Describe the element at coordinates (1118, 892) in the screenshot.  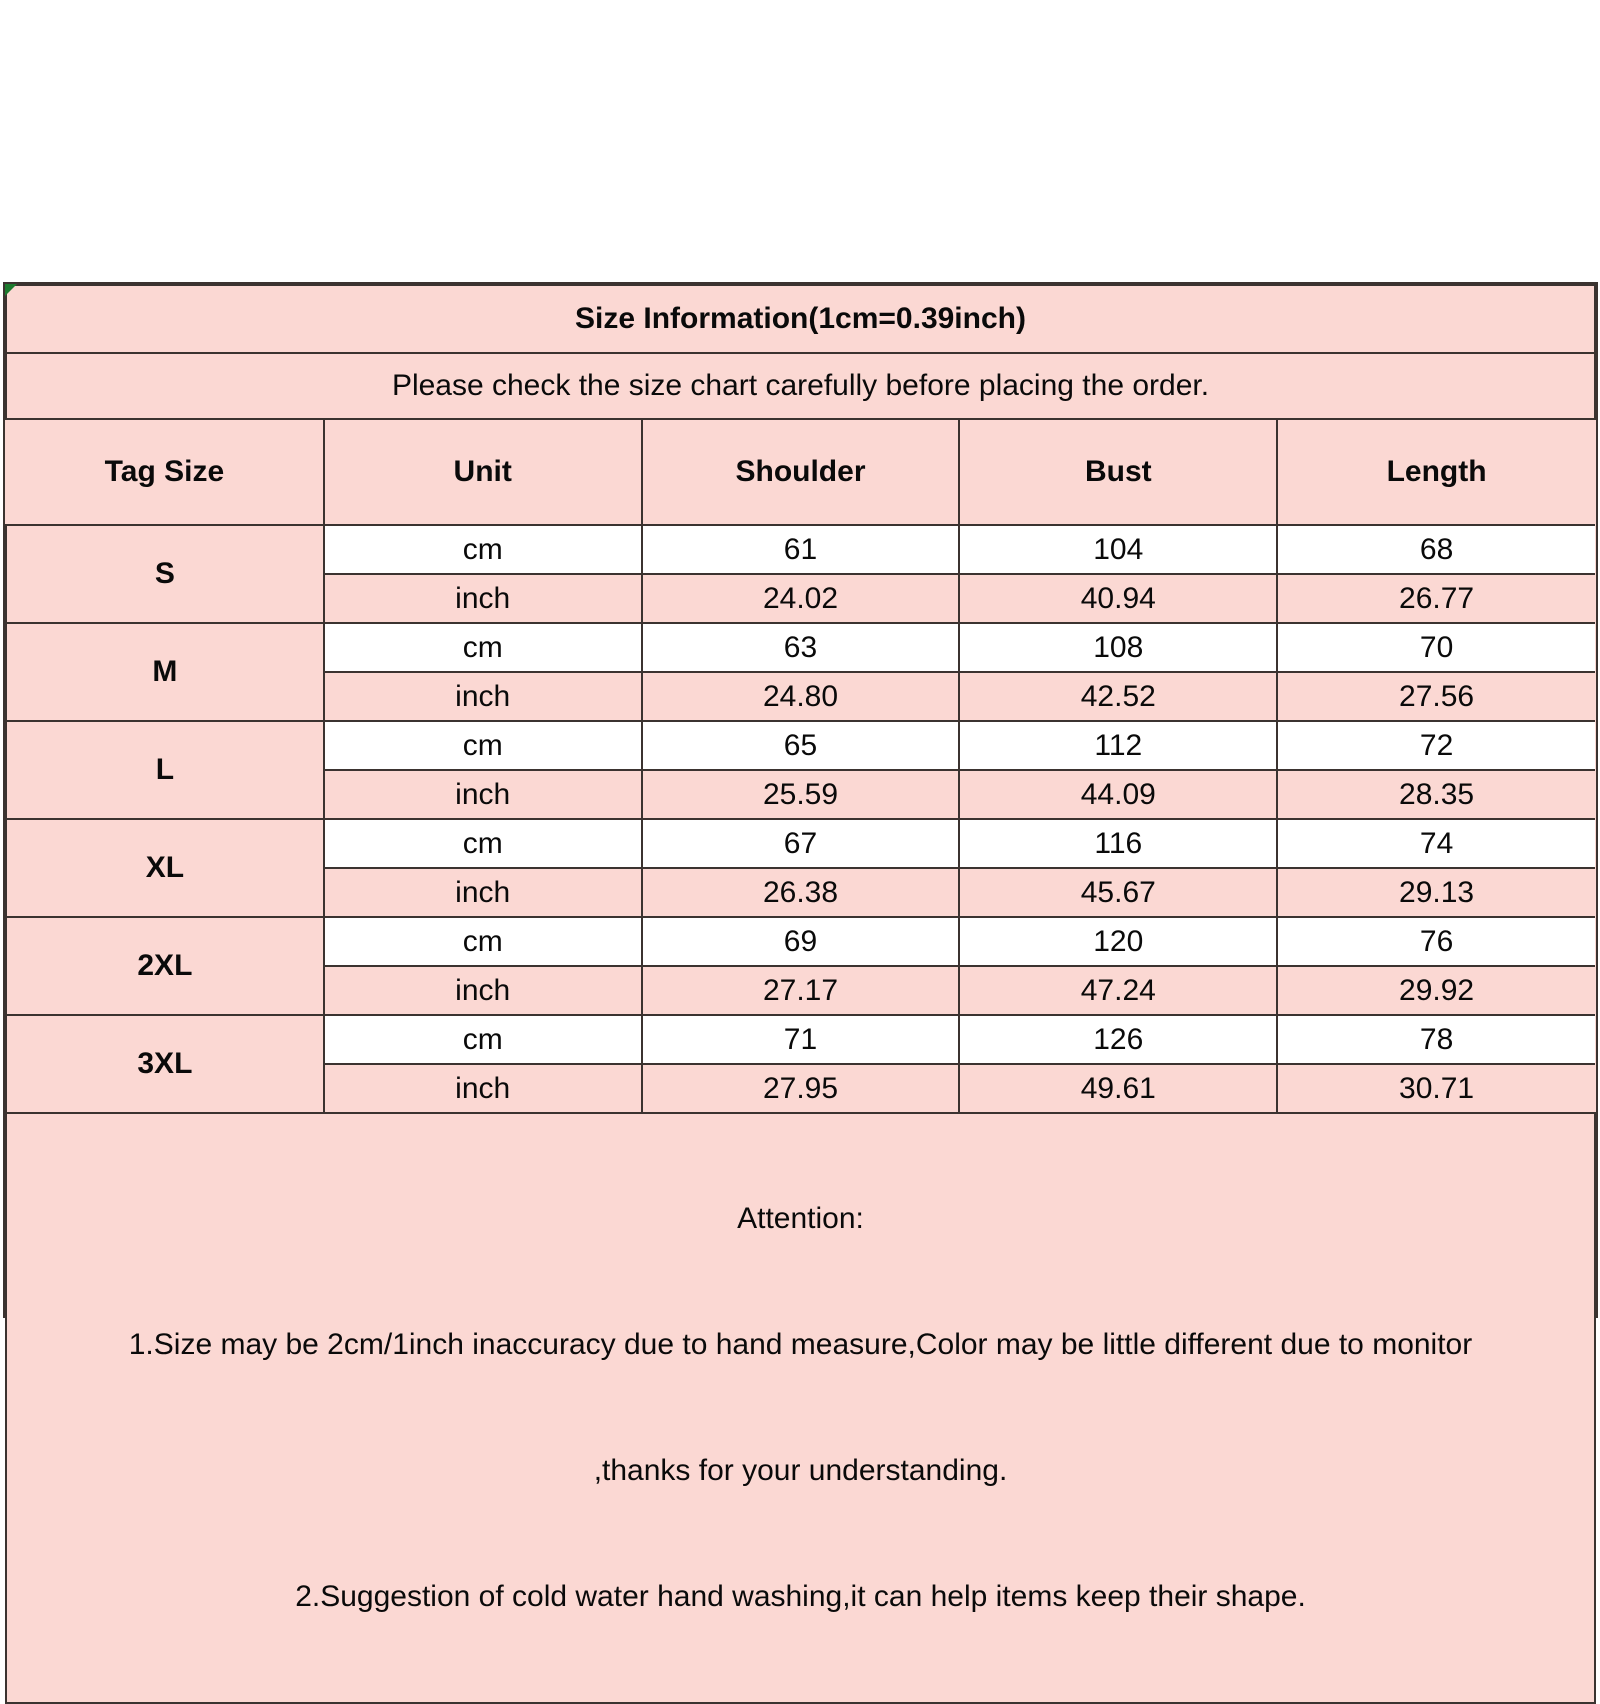
I see `bust-value: 45.67` at that location.